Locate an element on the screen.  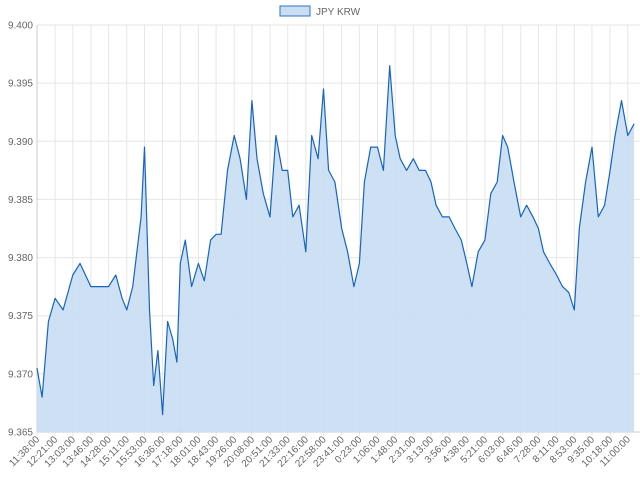
y-tick-label: 9.375 is located at coordinates (20, 316).